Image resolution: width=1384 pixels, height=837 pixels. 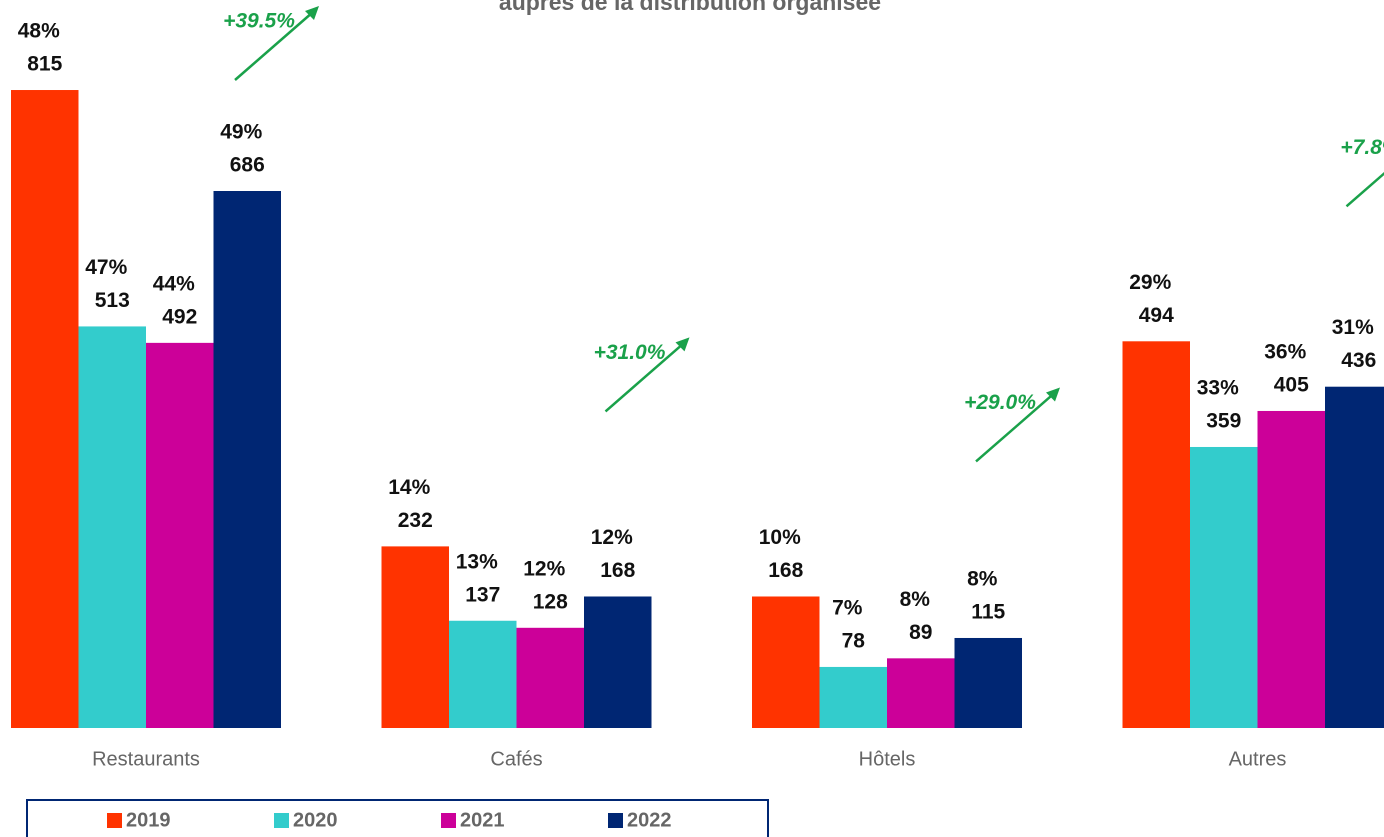 I want to click on data-label: 492, so click(x=179, y=316).